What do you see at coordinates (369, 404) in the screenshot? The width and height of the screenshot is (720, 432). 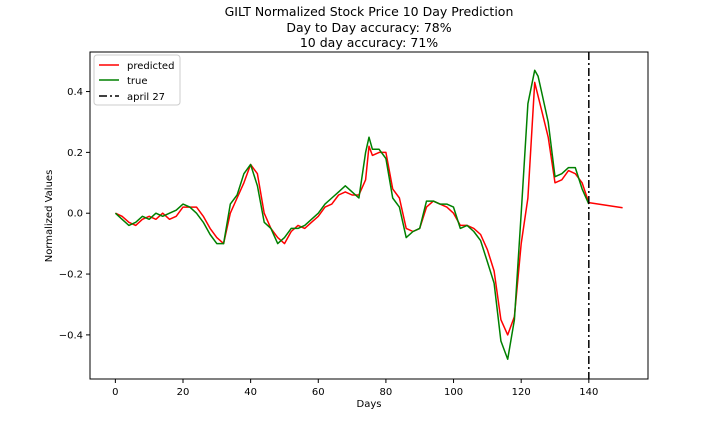 I see `x-axis-label: Days` at bounding box center [369, 404].